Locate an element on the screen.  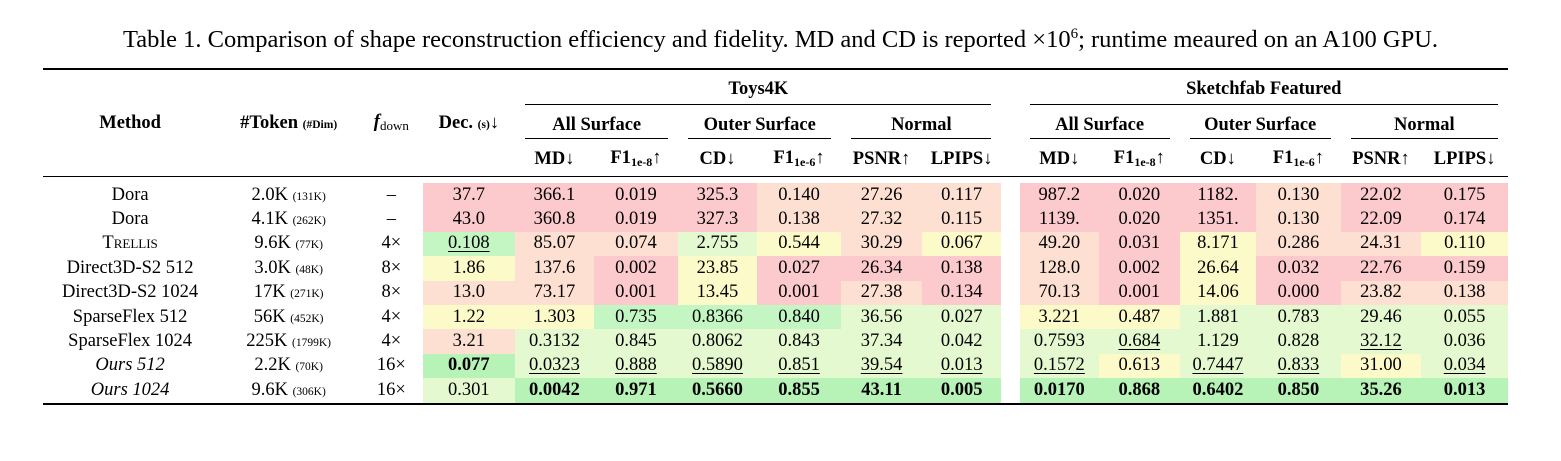
cell-toys-f1-1e8: 0.971 is located at coordinates (636, 391).